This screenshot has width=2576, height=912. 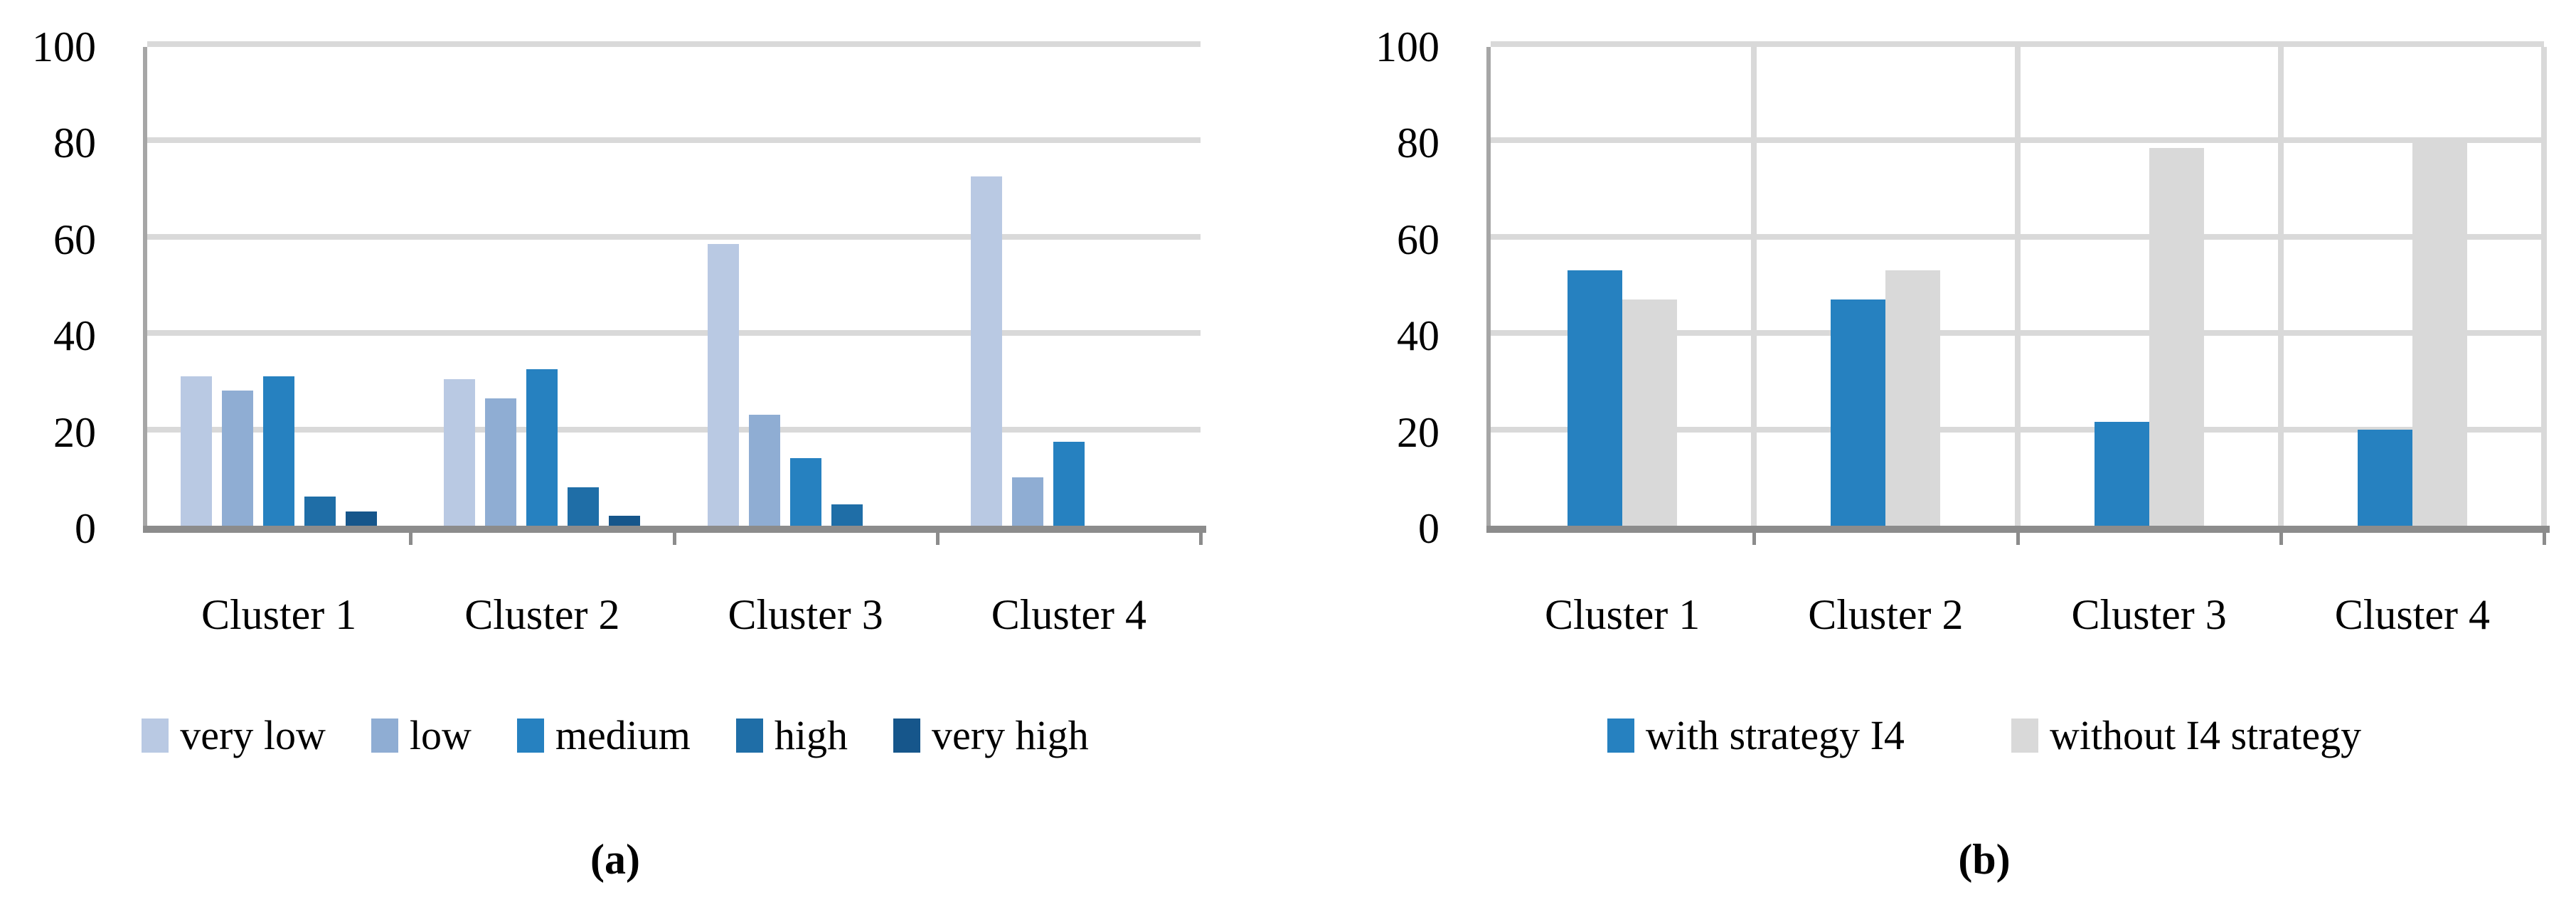 I want to click on legend-label-very-high: very high, so click(x=1010, y=735).